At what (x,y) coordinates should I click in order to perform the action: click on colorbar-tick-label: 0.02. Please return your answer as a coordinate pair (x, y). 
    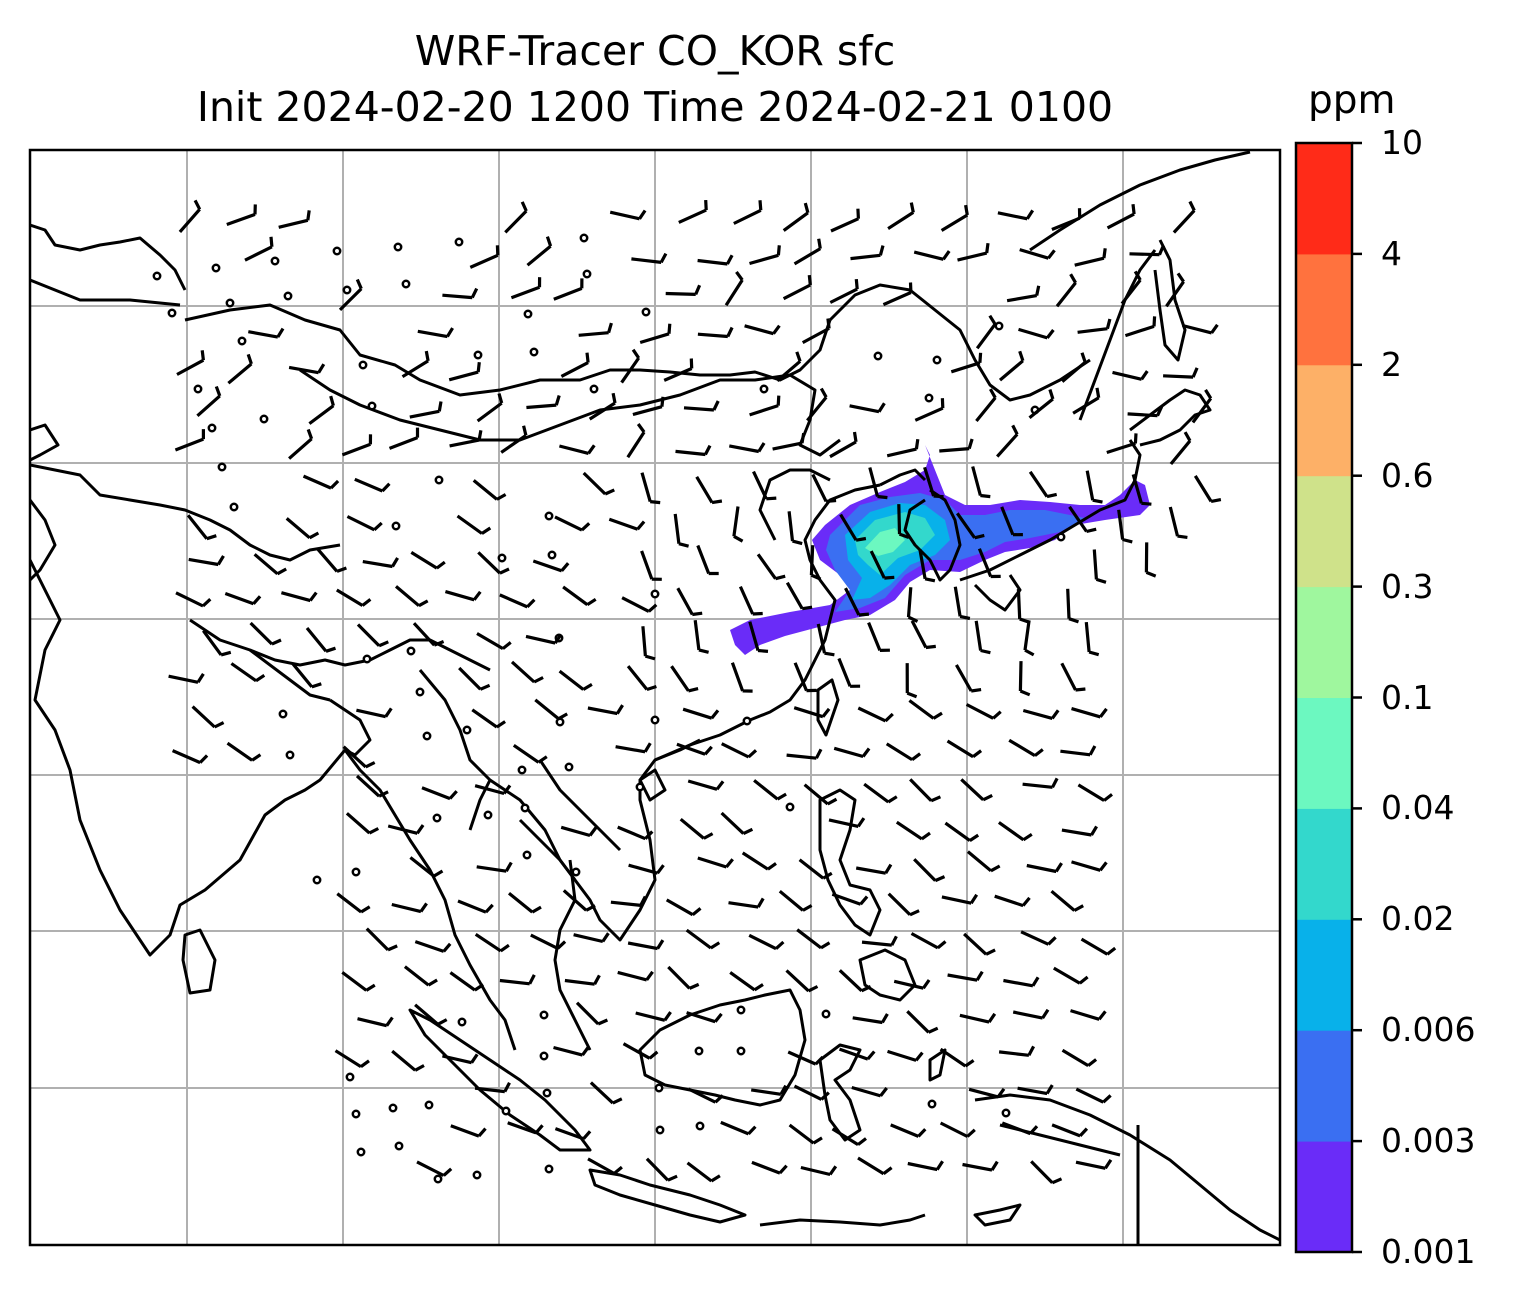
    Looking at the image, I should click on (1418, 919).